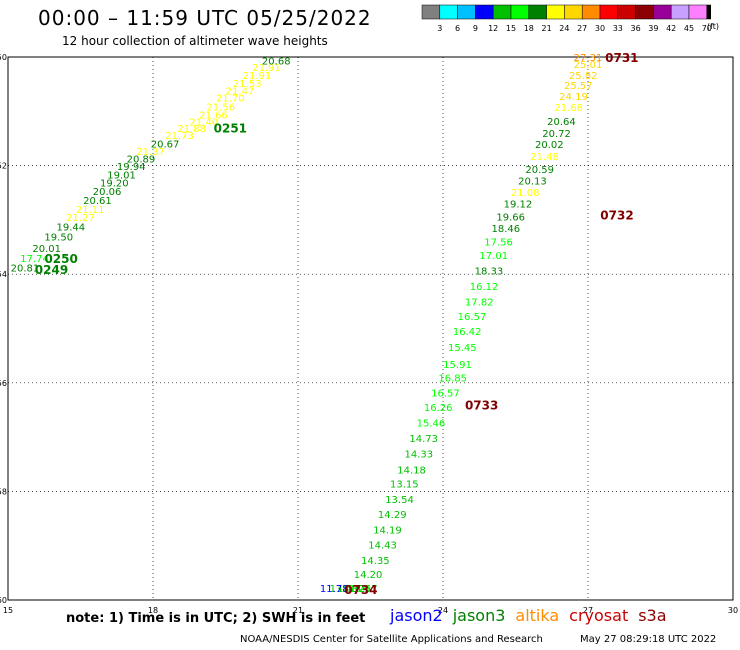 This screenshot has width=740, height=650. I want to click on swh-value-label: 14.33, so click(419, 454).